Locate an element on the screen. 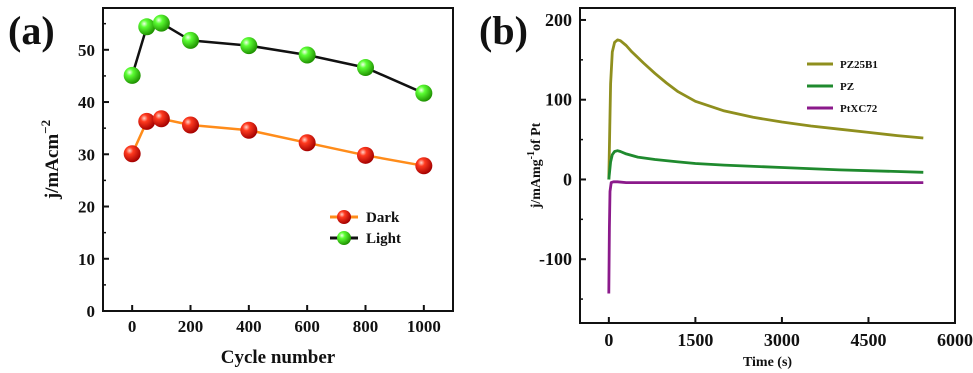 The image size is (973, 373). series-line-light is located at coordinates (278, 58).